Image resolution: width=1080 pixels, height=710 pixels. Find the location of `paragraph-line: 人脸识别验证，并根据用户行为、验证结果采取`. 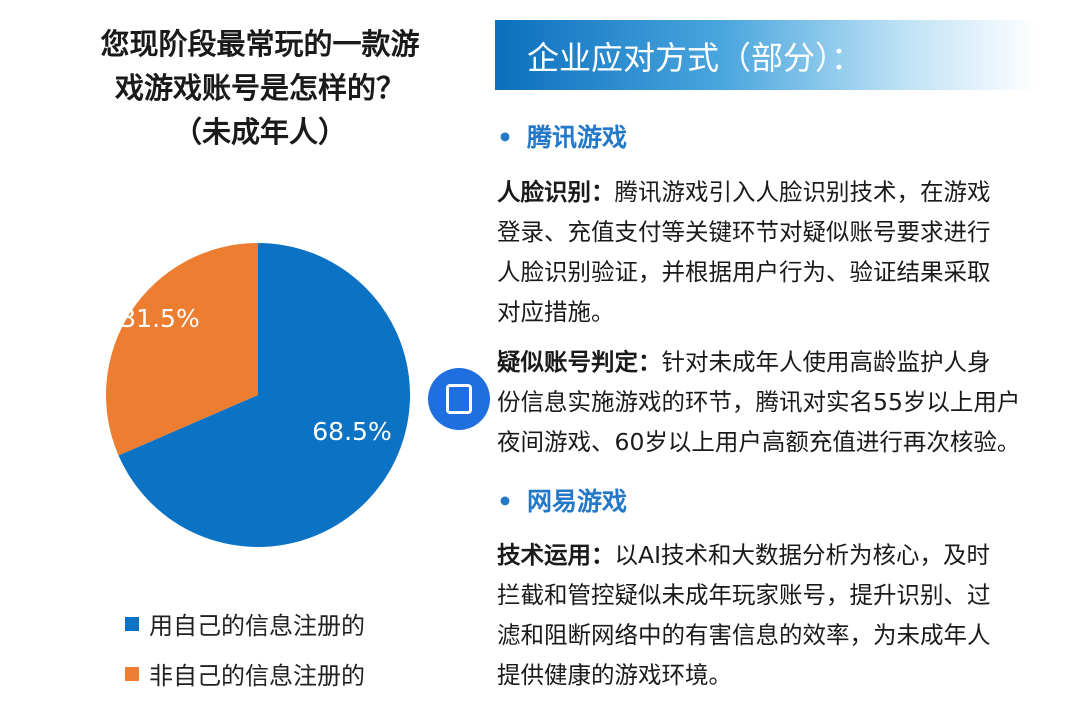

paragraph-line: 人脸识别验证，并根据用户行为、验证结果采取 is located at coordinates (744, 272).